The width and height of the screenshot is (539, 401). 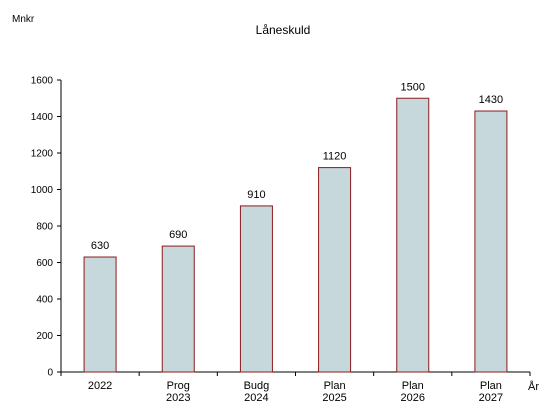 What do you see at coordinates (44, 227) in the screenshot?
I see `y-tick-label: 800` at bounding box center [44, 227].